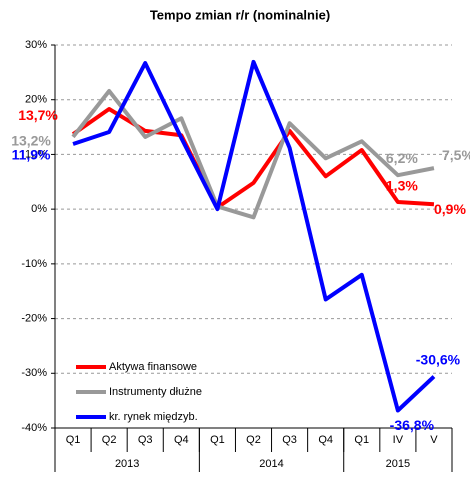 The width and height of the screenshot is (470, 498). Describe the element at coordinates (39, 209) in the screenshot. I see `y-tick-label: 0%` at that location.